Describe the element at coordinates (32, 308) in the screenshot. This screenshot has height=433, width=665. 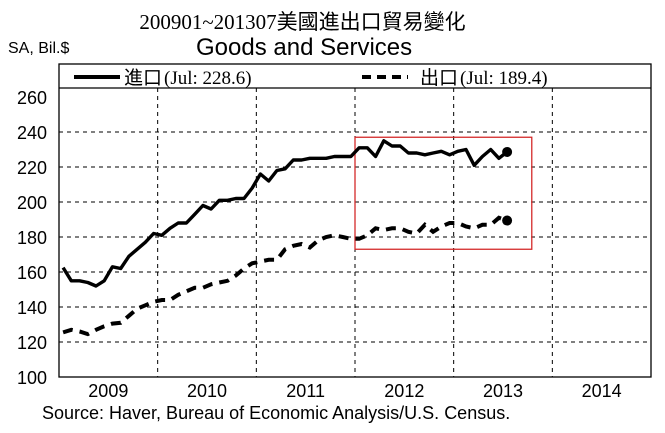
I see `y-tick-label: 140` at that location.